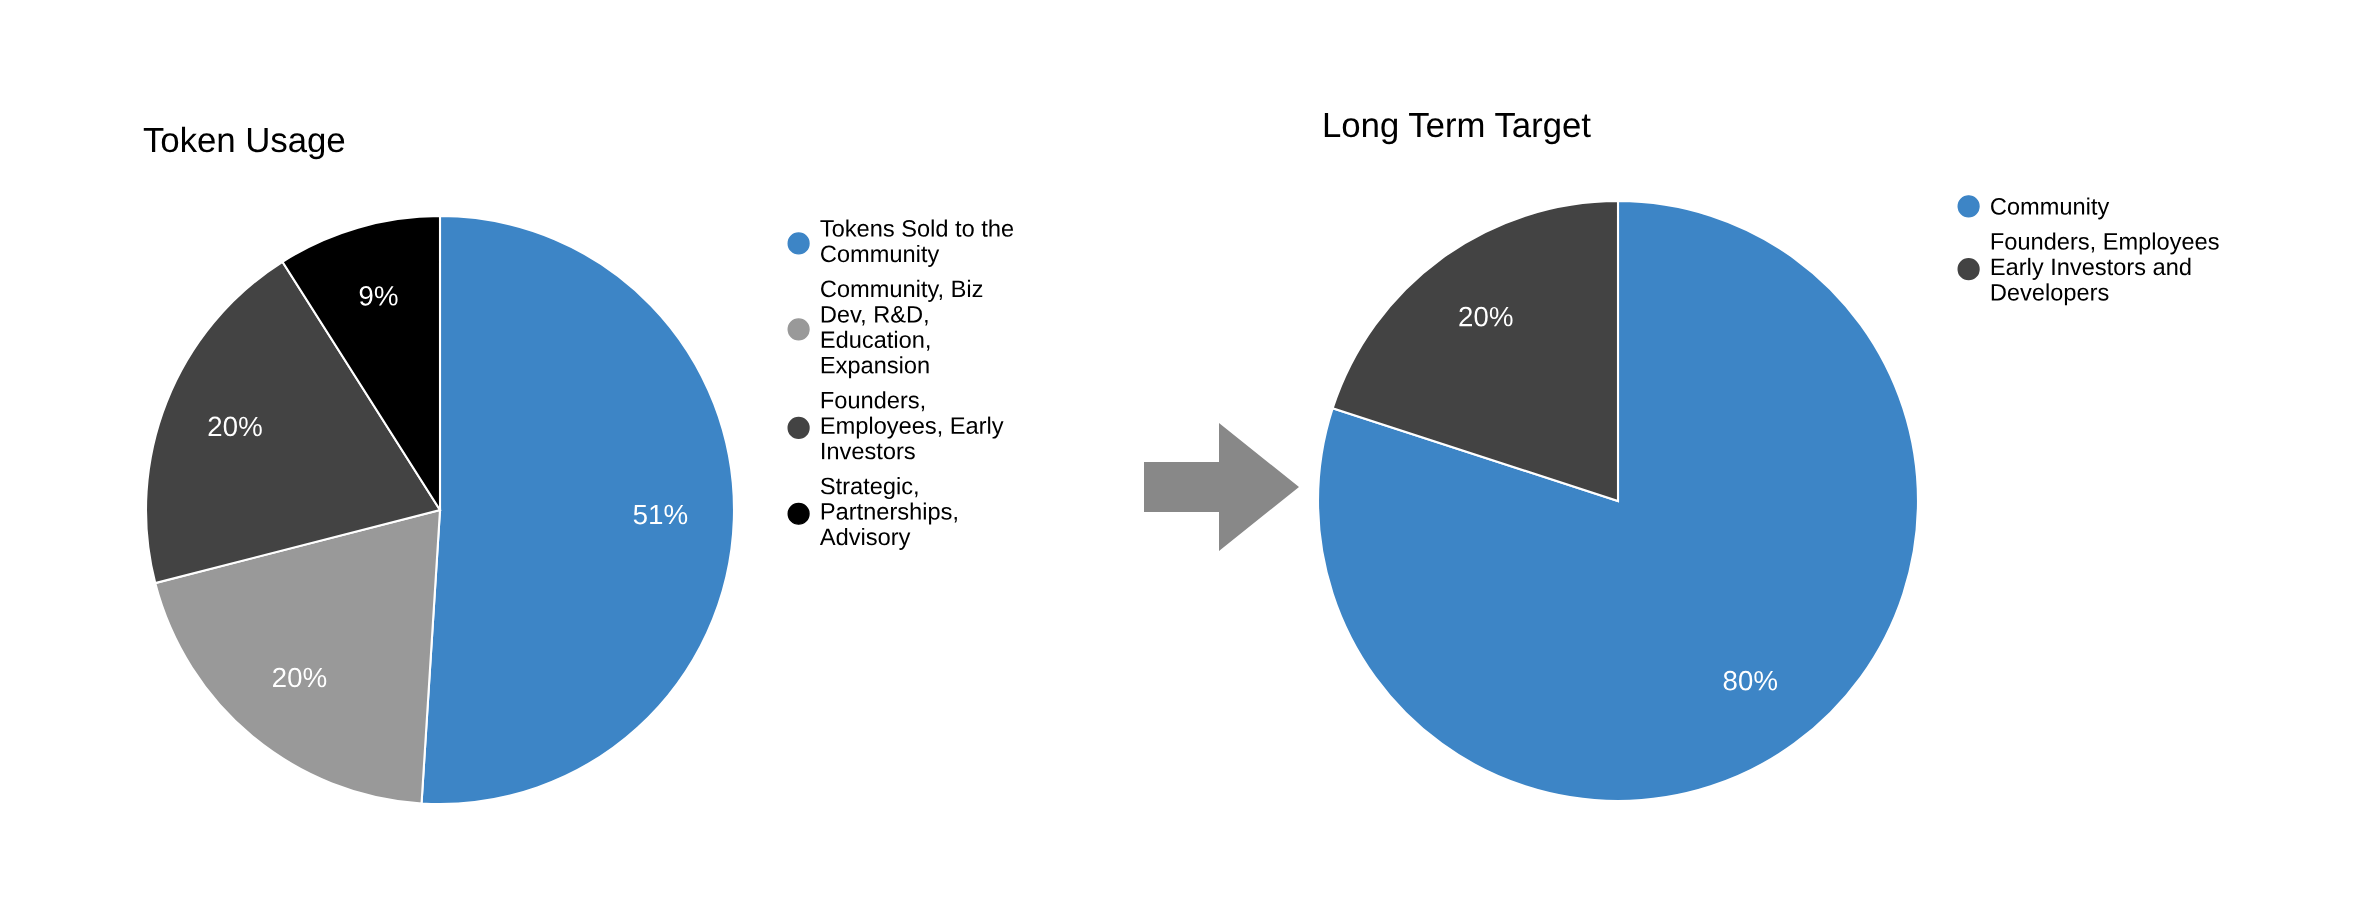  Describe the element at coordinates (378, 296) in the screenshot. I see `data-label: 9%` at that location.